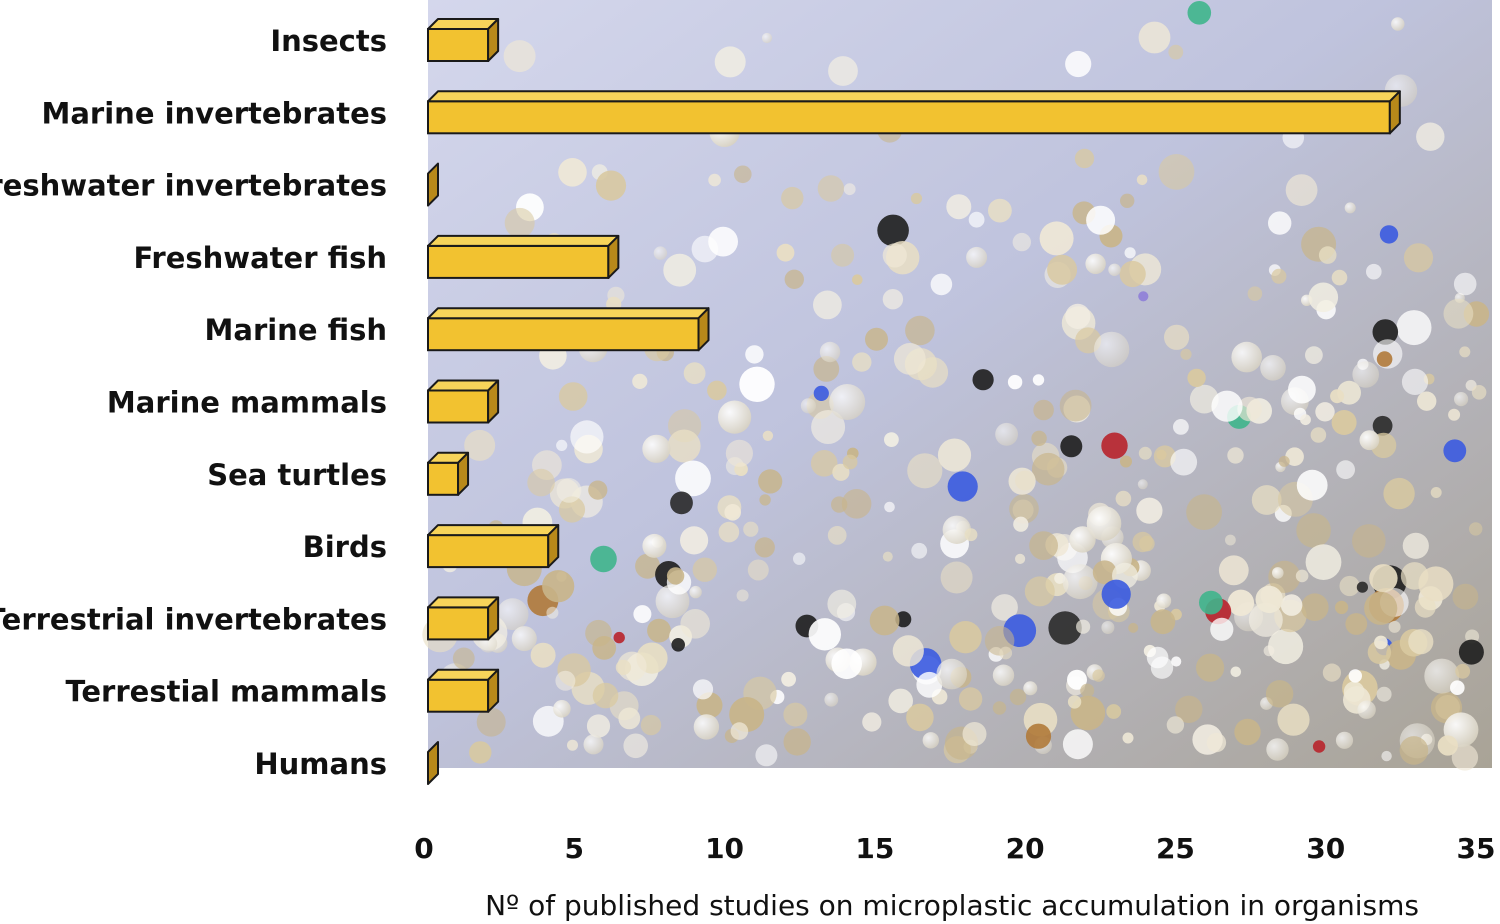 This screenshot has height=924, width=1500. What do you see at coordinates (568, 329) in the screenshot?
I see `bar-marine-fish` at bounding box center [568, 329].